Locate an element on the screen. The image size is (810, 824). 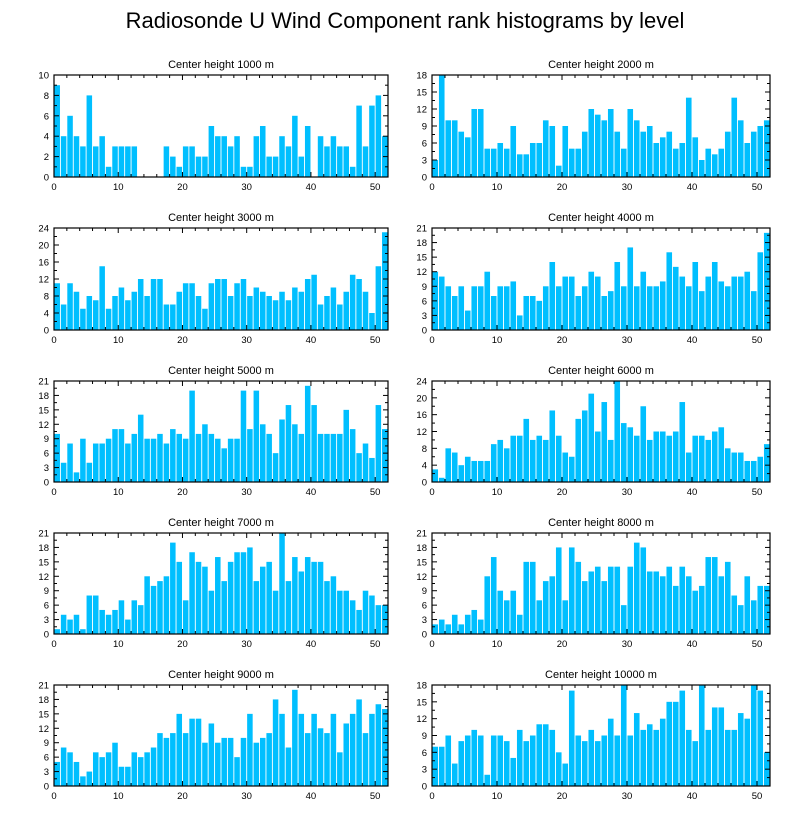
x-tick-label: 50 is located at coordinates (375, 796).